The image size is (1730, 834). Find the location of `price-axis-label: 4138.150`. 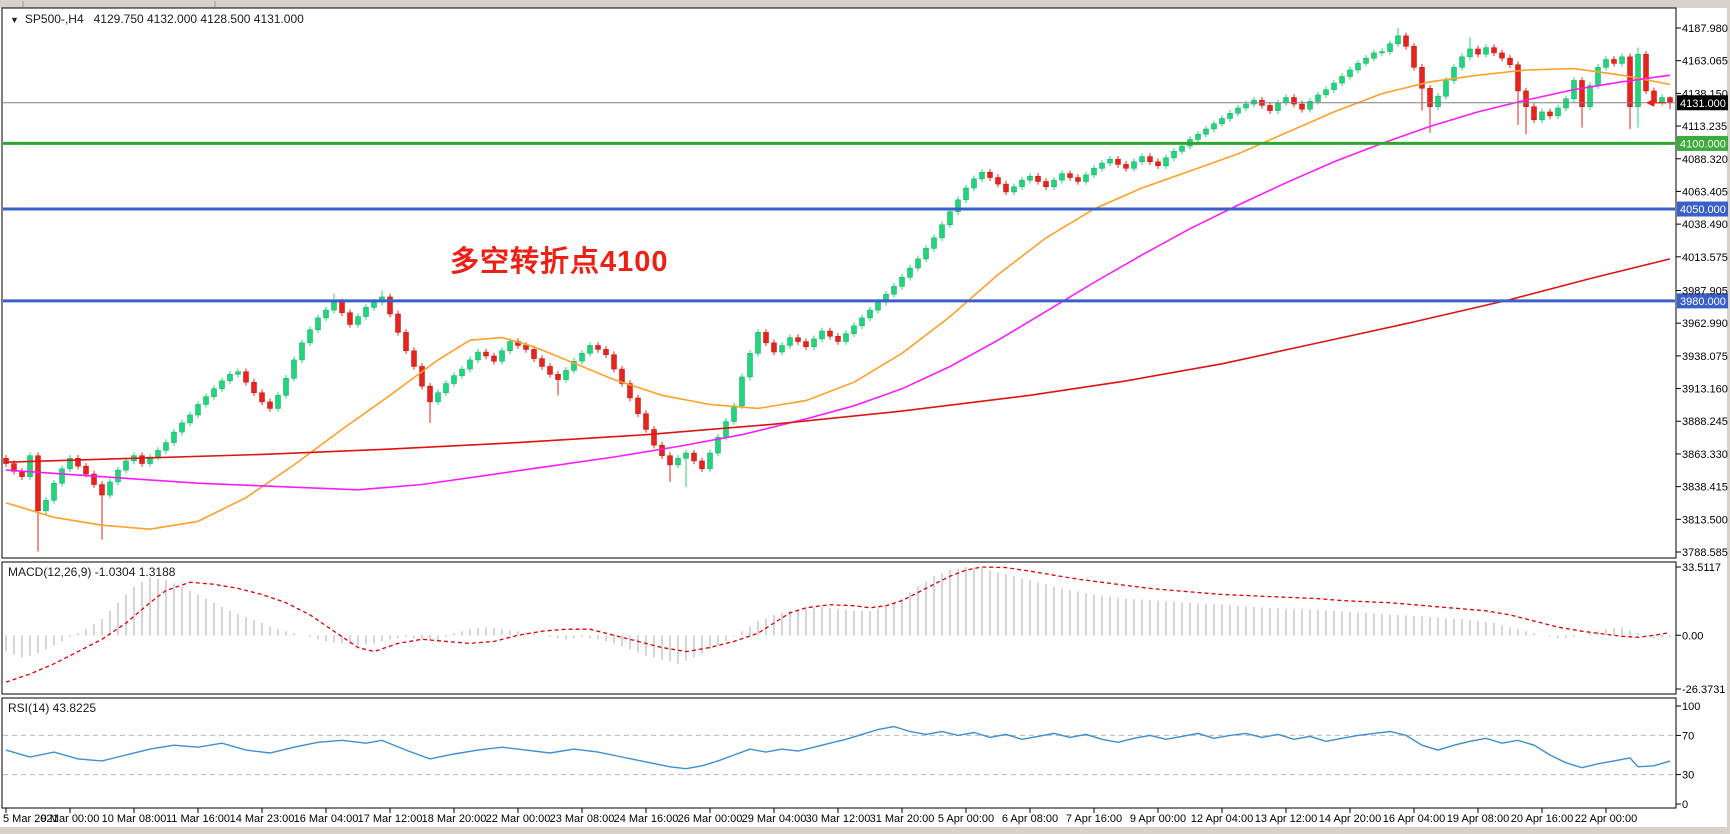

price-axis-label: 4138.150 is located at coordinates (1705, 94).